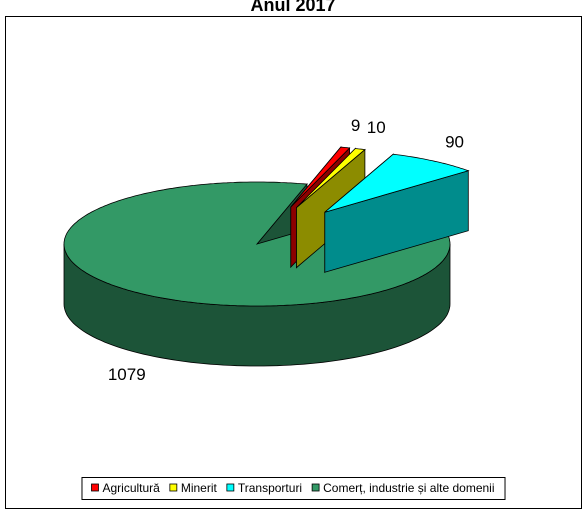 This screenshot has width=587, height=515. Describe the element at coordinates (131, 488) in the screenshot. I see `legend-label: Agricultură` at that location.